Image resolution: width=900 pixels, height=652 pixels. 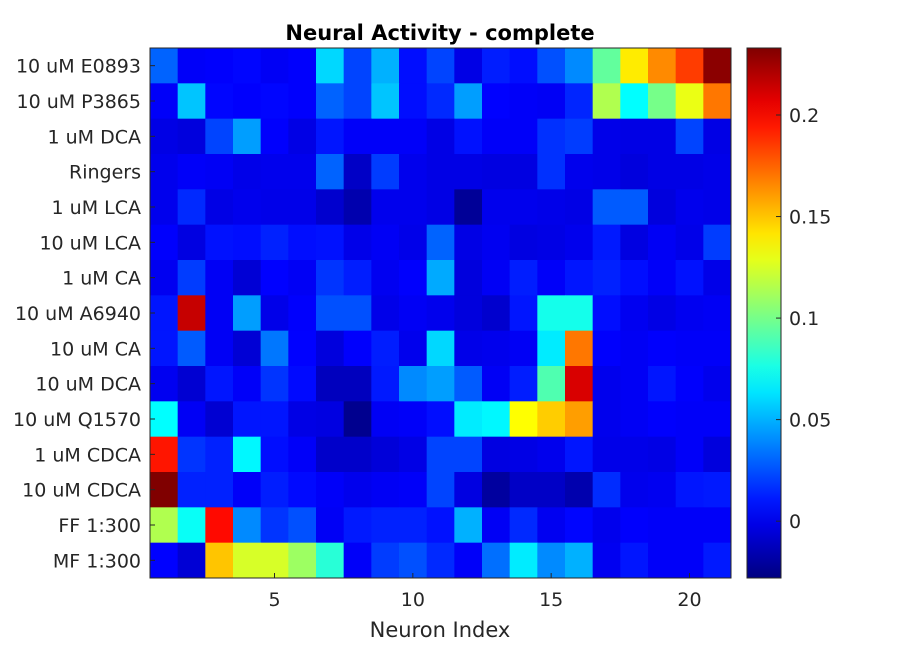 I want to click on colorbar-tick-label: 0.1, so click(x=804, y=319).